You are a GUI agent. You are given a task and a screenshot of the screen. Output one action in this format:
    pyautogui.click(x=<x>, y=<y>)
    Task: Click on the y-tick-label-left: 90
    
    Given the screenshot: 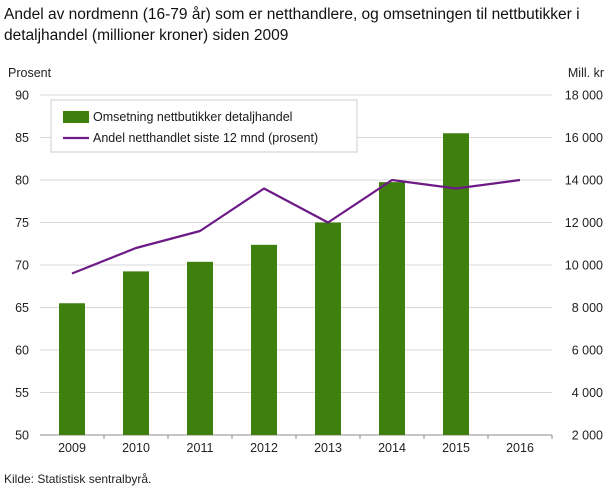 What is the action you would take?
    pyautogui.click(x=22, y=96)
    